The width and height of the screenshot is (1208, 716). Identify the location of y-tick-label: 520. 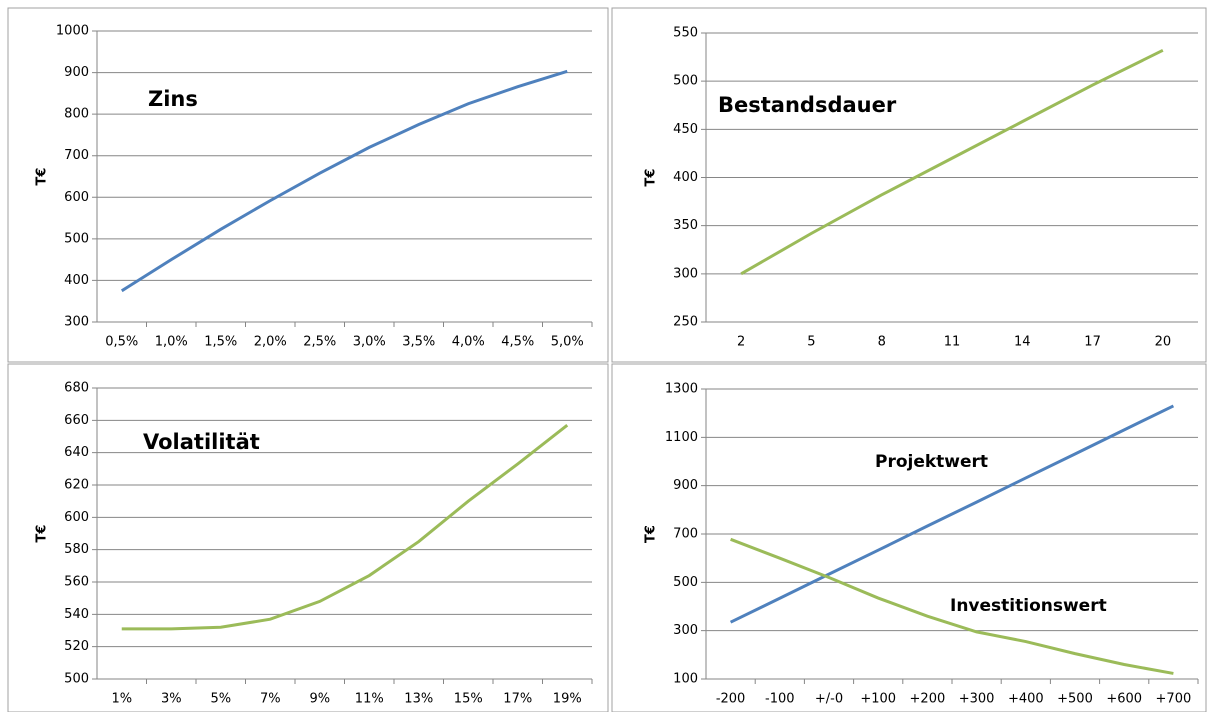
(76, 646).